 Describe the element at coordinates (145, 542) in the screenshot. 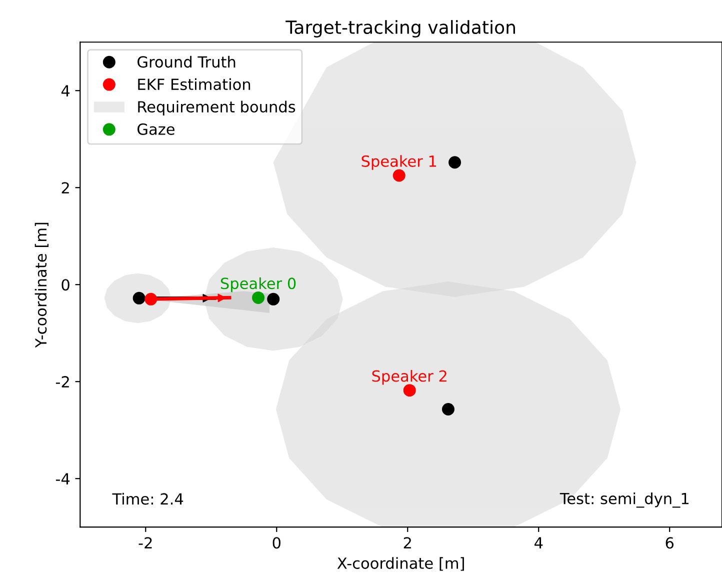

I see `x-tick-label: -2` at that location.